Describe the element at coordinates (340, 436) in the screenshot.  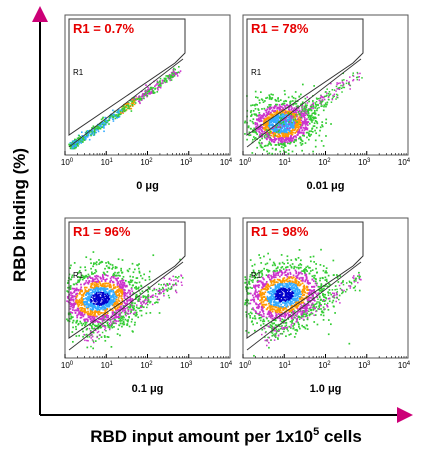
I see `x-axis-label-tail: cells` at that location.